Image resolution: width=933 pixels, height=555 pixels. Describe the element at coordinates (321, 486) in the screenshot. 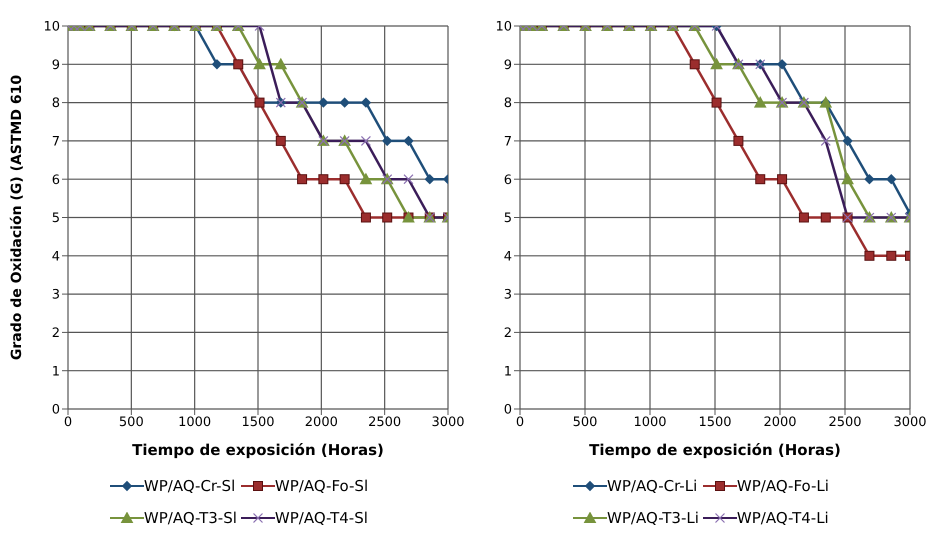

I see `legend-label: WP/AQ-Fo-Sl` at that location.